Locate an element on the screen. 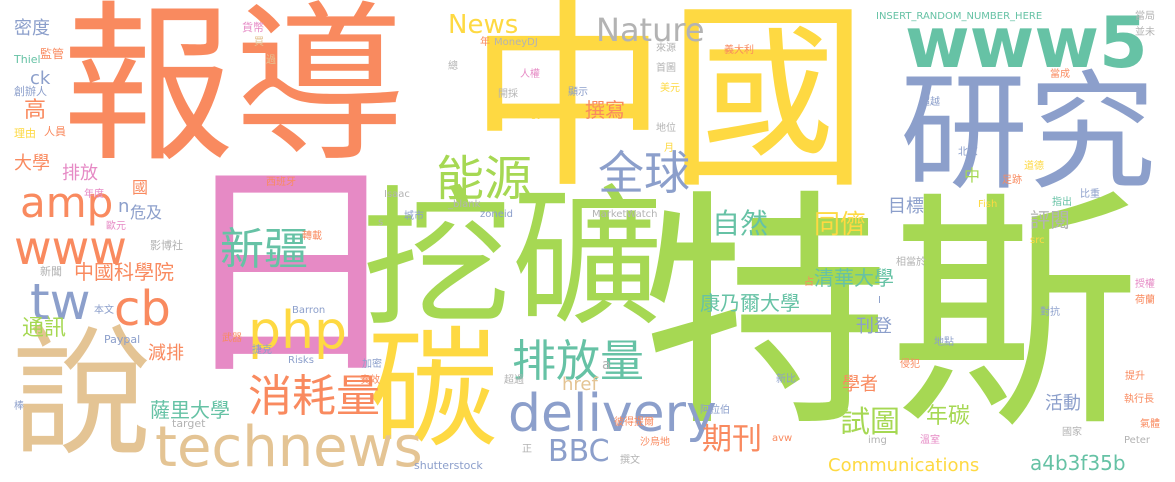 The width and height of the screenshot is (1175, 482). word-target: target is located at coordinates (189, 423).